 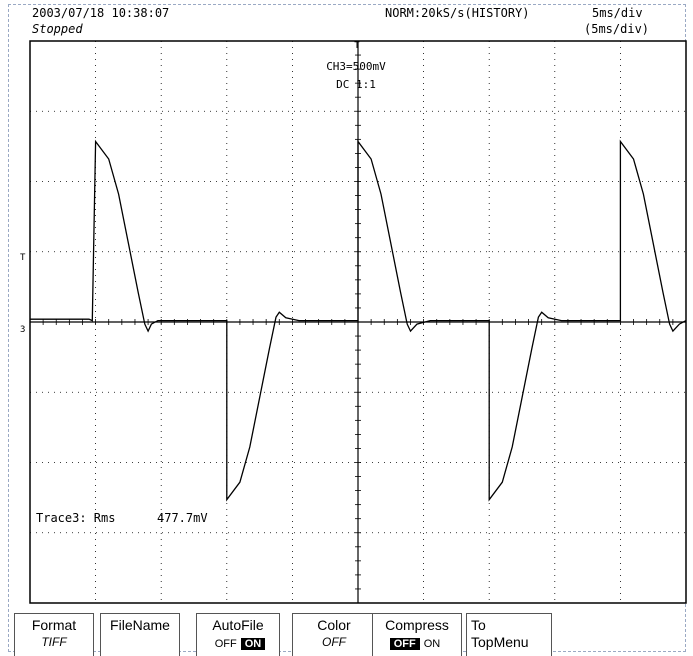 What do you see at coordinates (54, 642) in the screenshot?
I see `format-softkey-value: TIFF` at bounding box center [54, 642].